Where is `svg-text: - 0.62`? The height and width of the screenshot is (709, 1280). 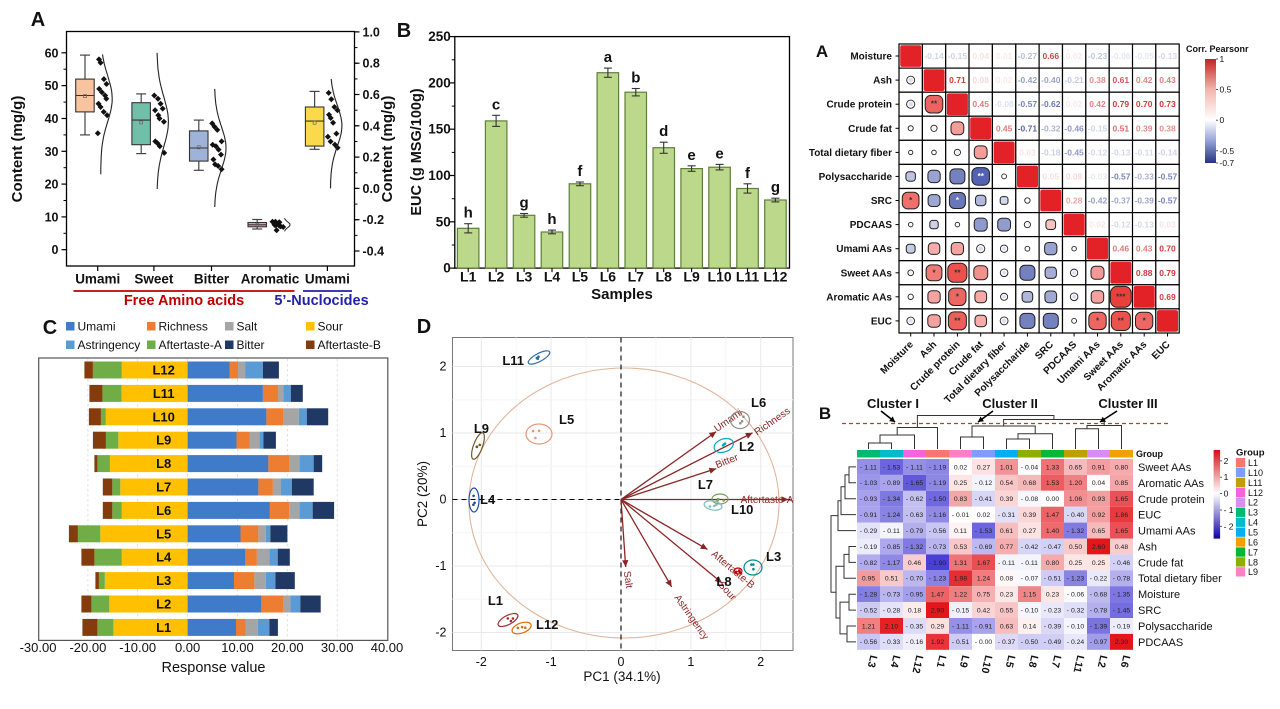 svg-text: - 0.62 is located at coordinates (915, 499).